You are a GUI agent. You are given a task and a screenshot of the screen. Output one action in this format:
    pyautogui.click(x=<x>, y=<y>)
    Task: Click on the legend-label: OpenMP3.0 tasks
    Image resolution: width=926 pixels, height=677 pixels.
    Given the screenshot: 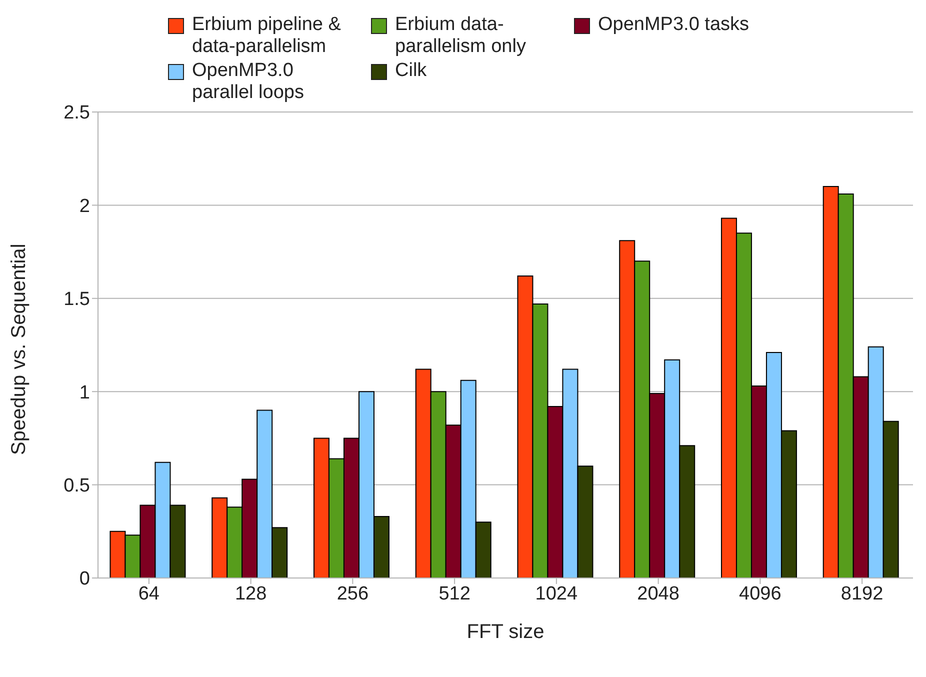 What is the action you would take?
    pyautogui.click(x=674, y=25)
    